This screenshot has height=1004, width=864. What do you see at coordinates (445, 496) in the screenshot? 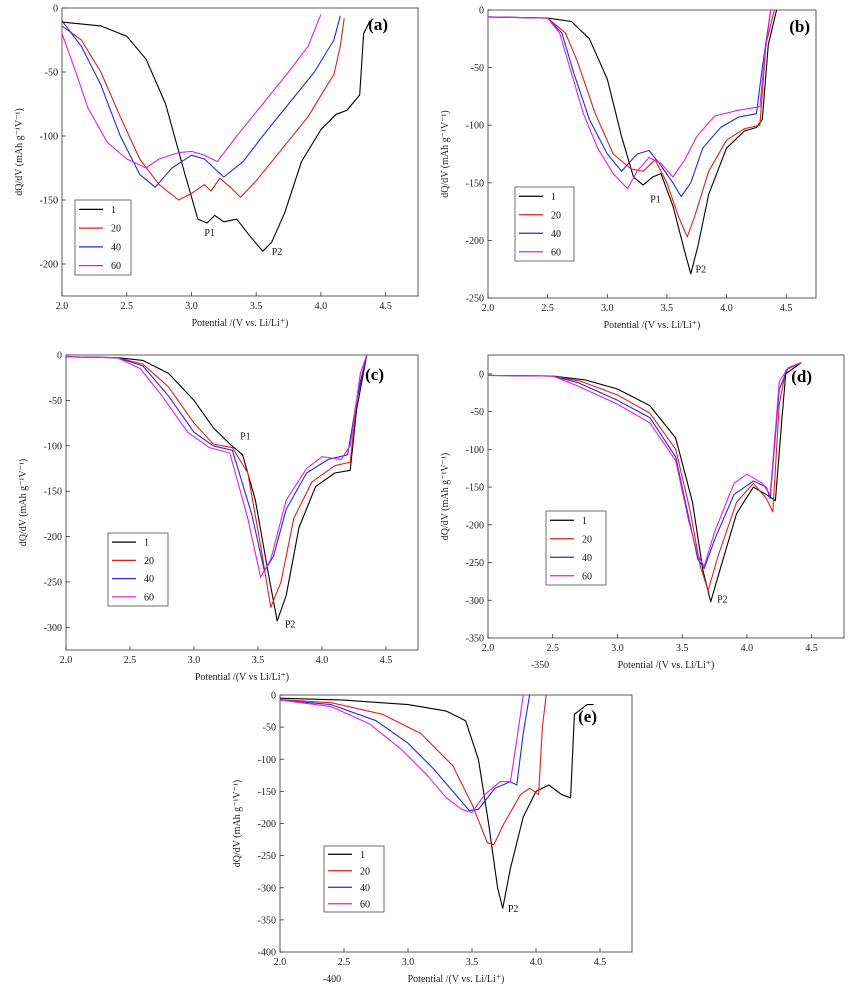
I see `y-axis-label-d: dQ/dV (mAh g⁻¹V⁻¹)` at bounding box center [445, 496].